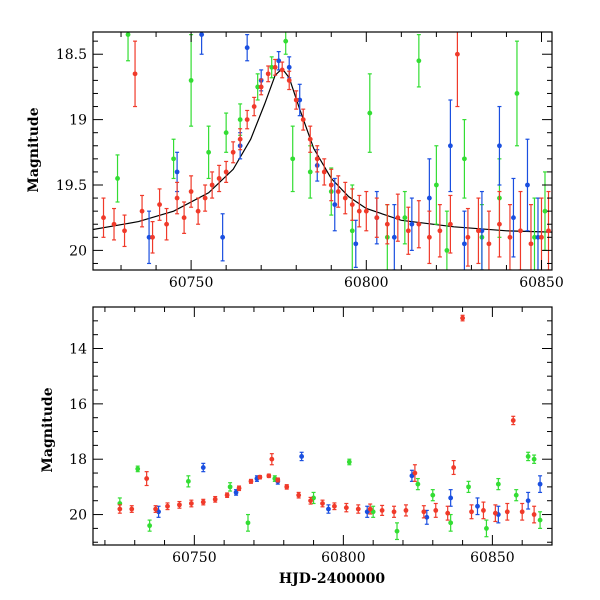 Image resolution: width=600 pixels, height=600 pixels. Describe the element at coordinates (343, 558) in the screenshot. I see `bottom-x-tick-label: 60800` at that location.